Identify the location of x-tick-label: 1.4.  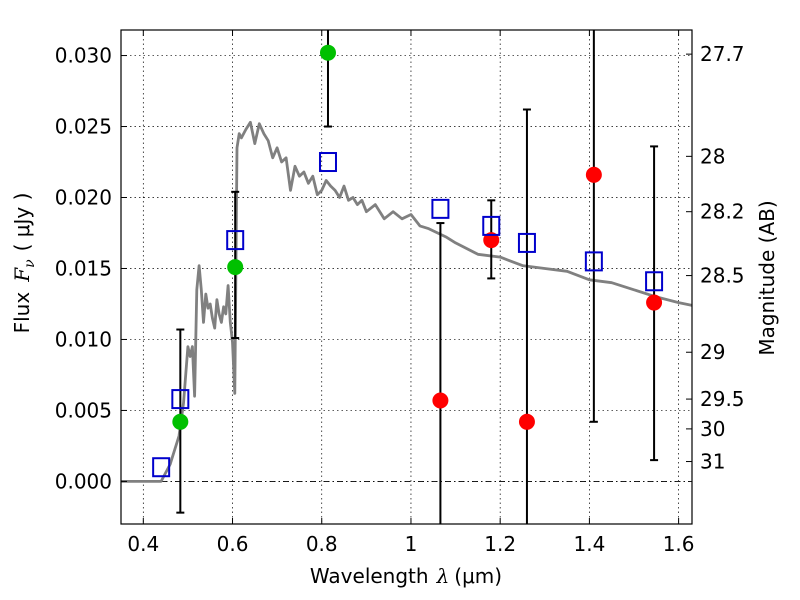
(589, 544).